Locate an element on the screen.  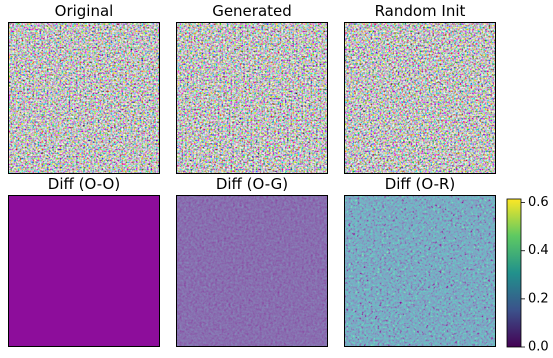
panel-title: Random Init is located at coordinates (420, 11).